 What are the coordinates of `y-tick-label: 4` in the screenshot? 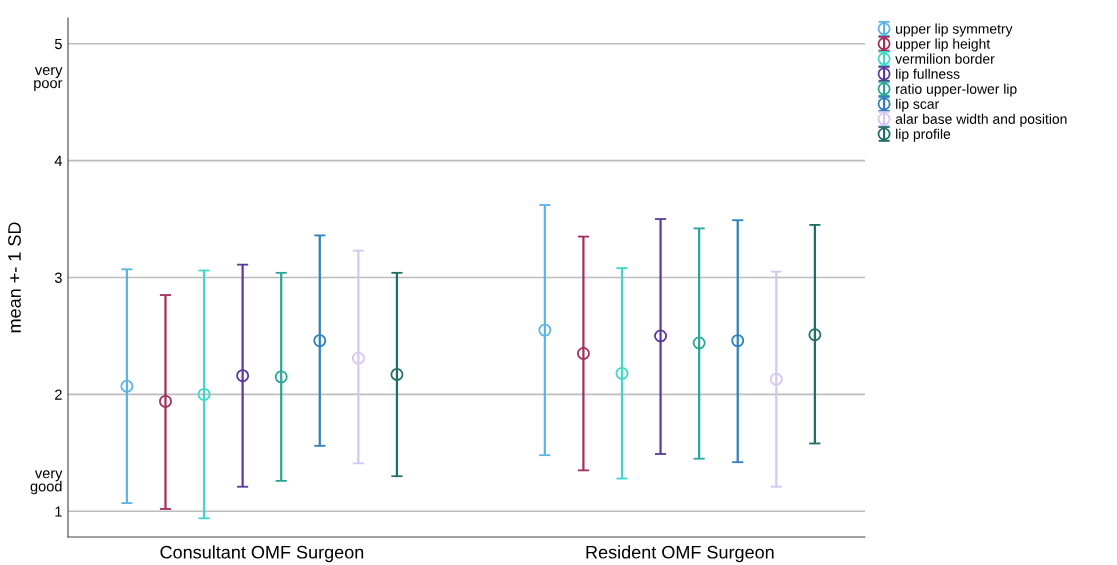 It's located at (58, 160).